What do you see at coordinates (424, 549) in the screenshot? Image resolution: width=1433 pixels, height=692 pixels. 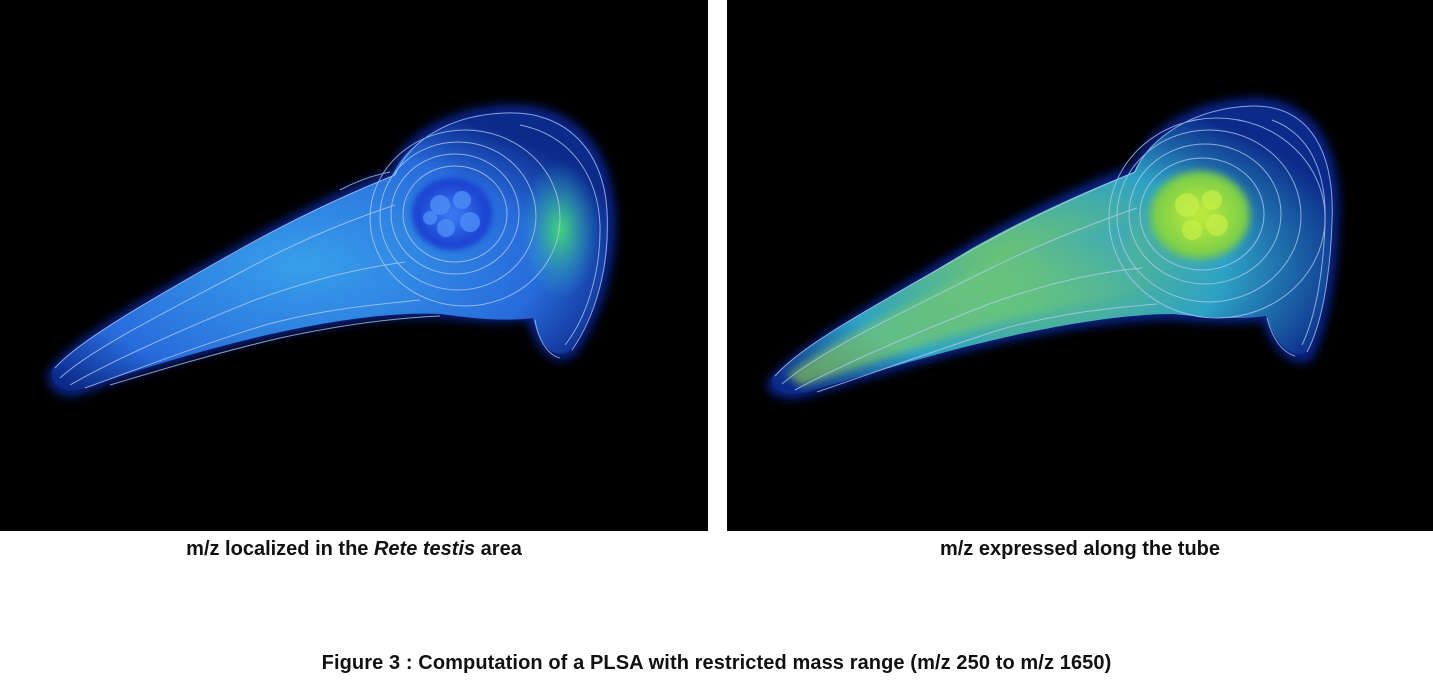 I see `left-caption-italic: Rete testis` at bounding box center [424, 549].